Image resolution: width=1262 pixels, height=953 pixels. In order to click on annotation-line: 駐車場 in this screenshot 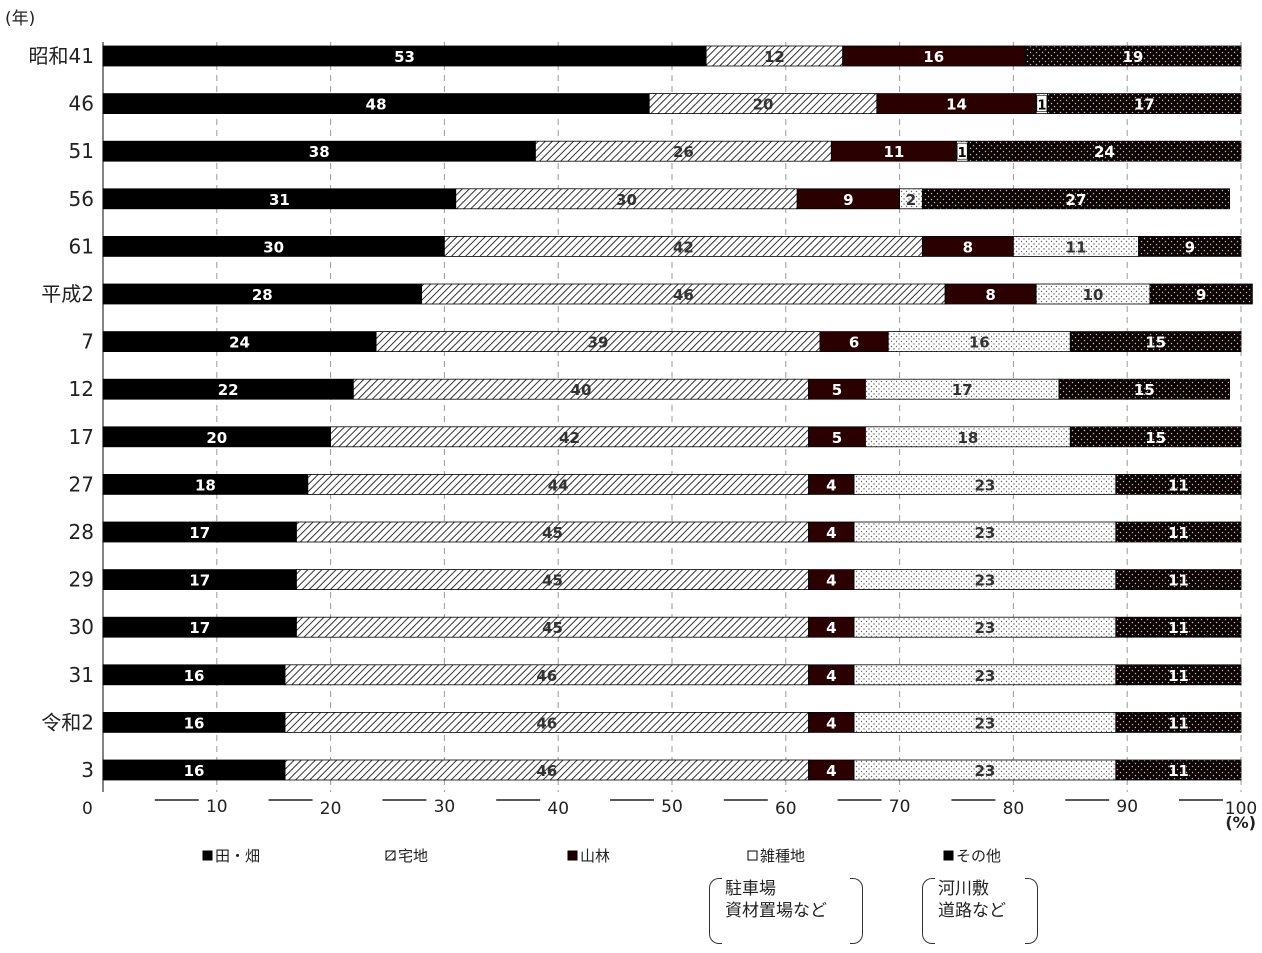, I will do `click(750, 889)`.